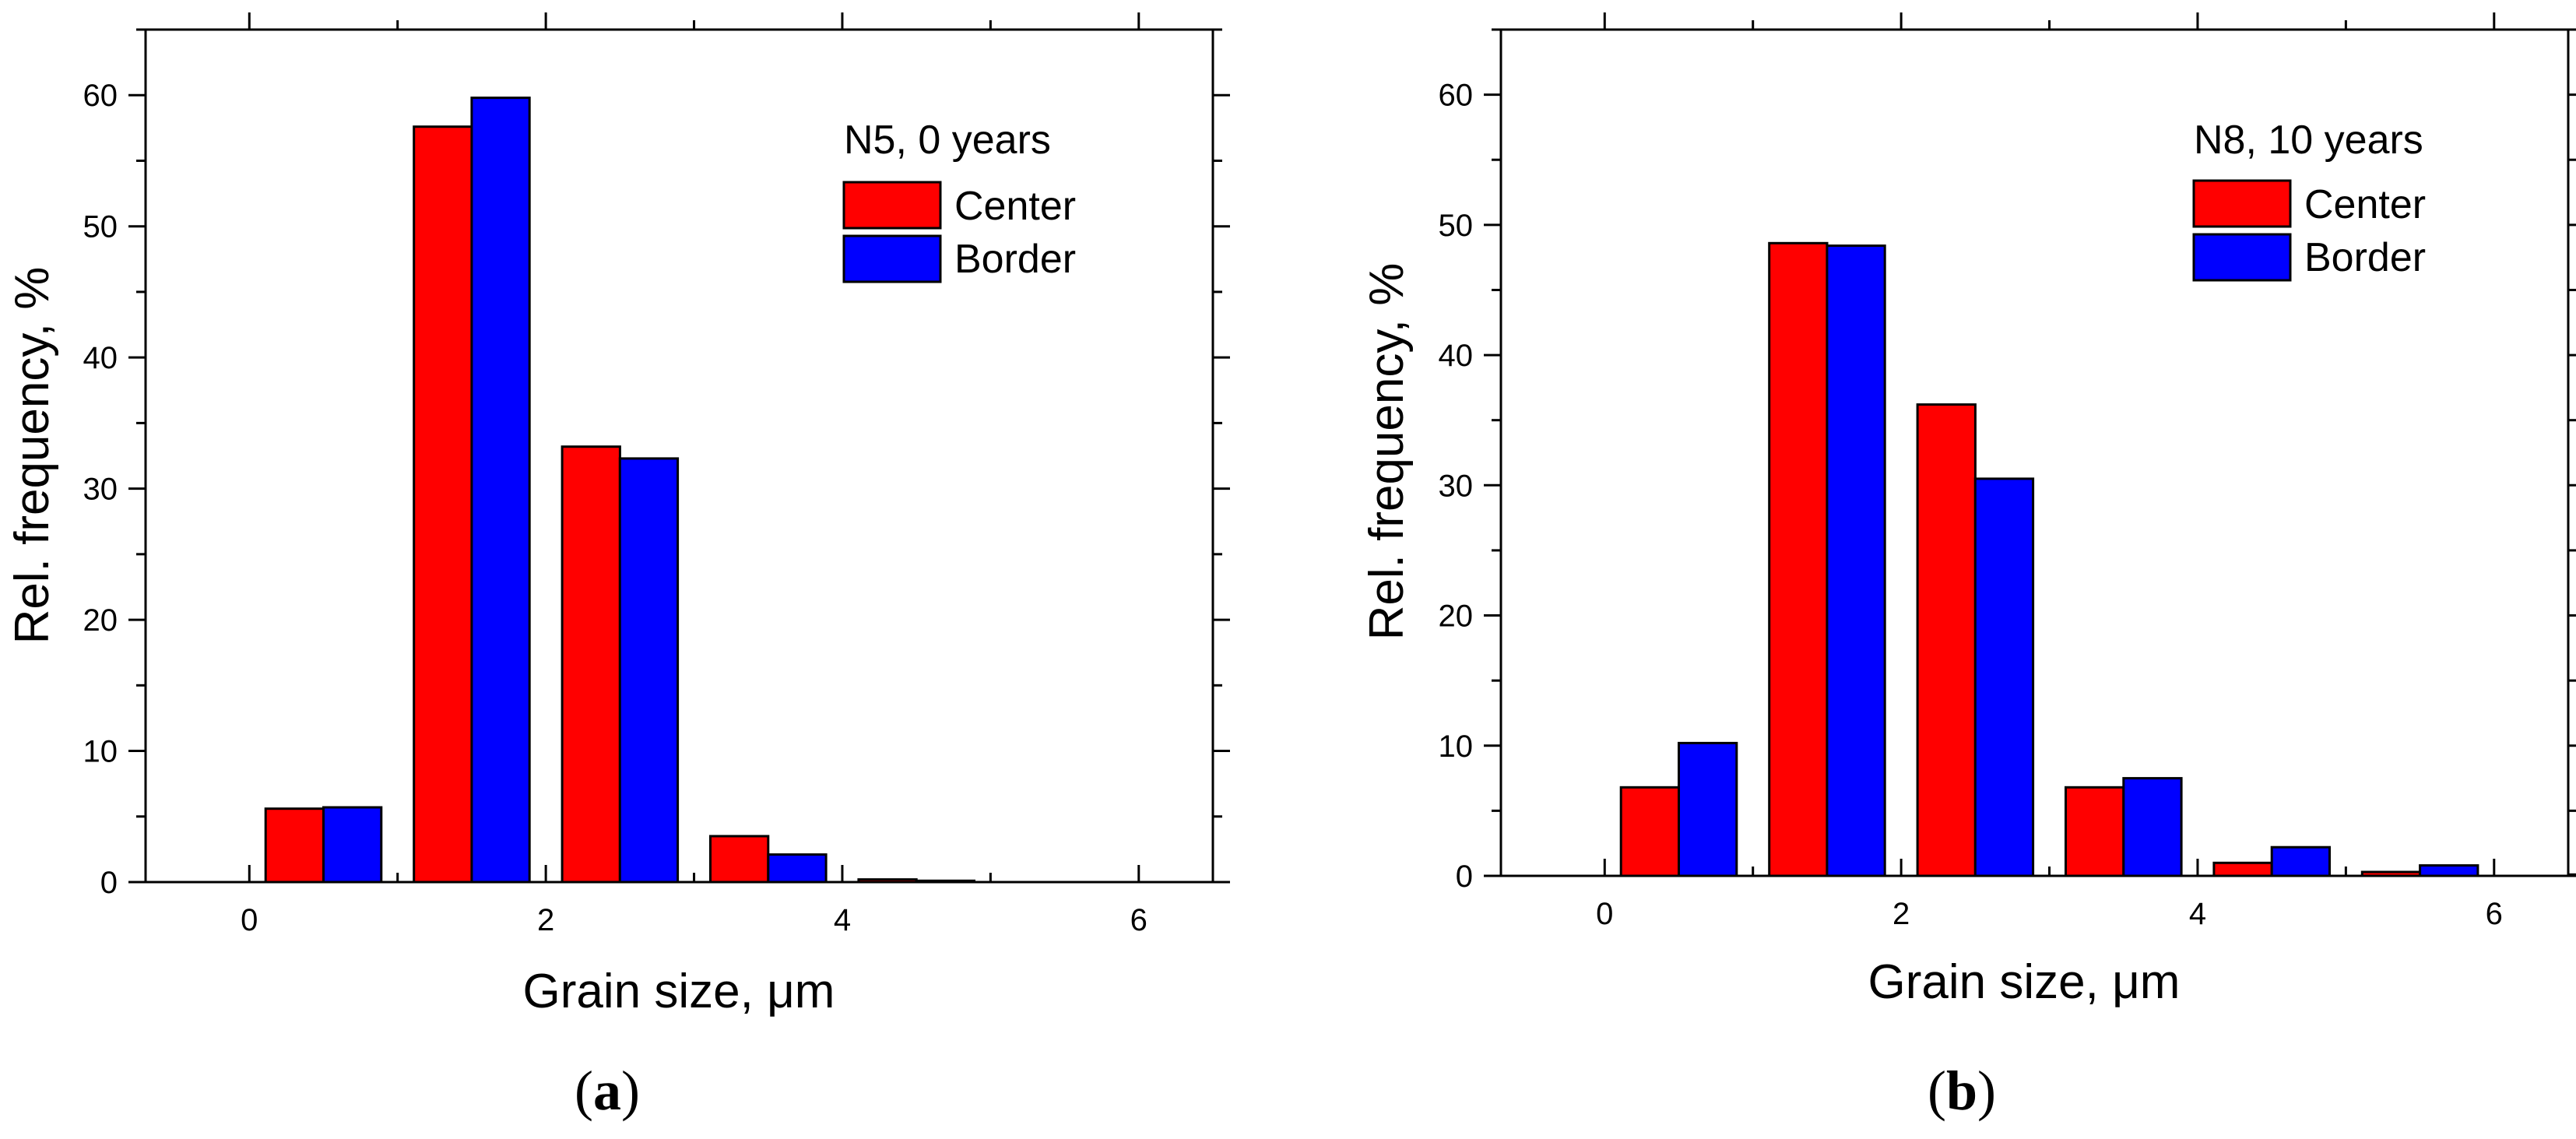 The image size is (2576, 1139). Describe the element at coordinates (948, 140) in the screenshot. I see `legend-title: N5, 0 years` at that location.